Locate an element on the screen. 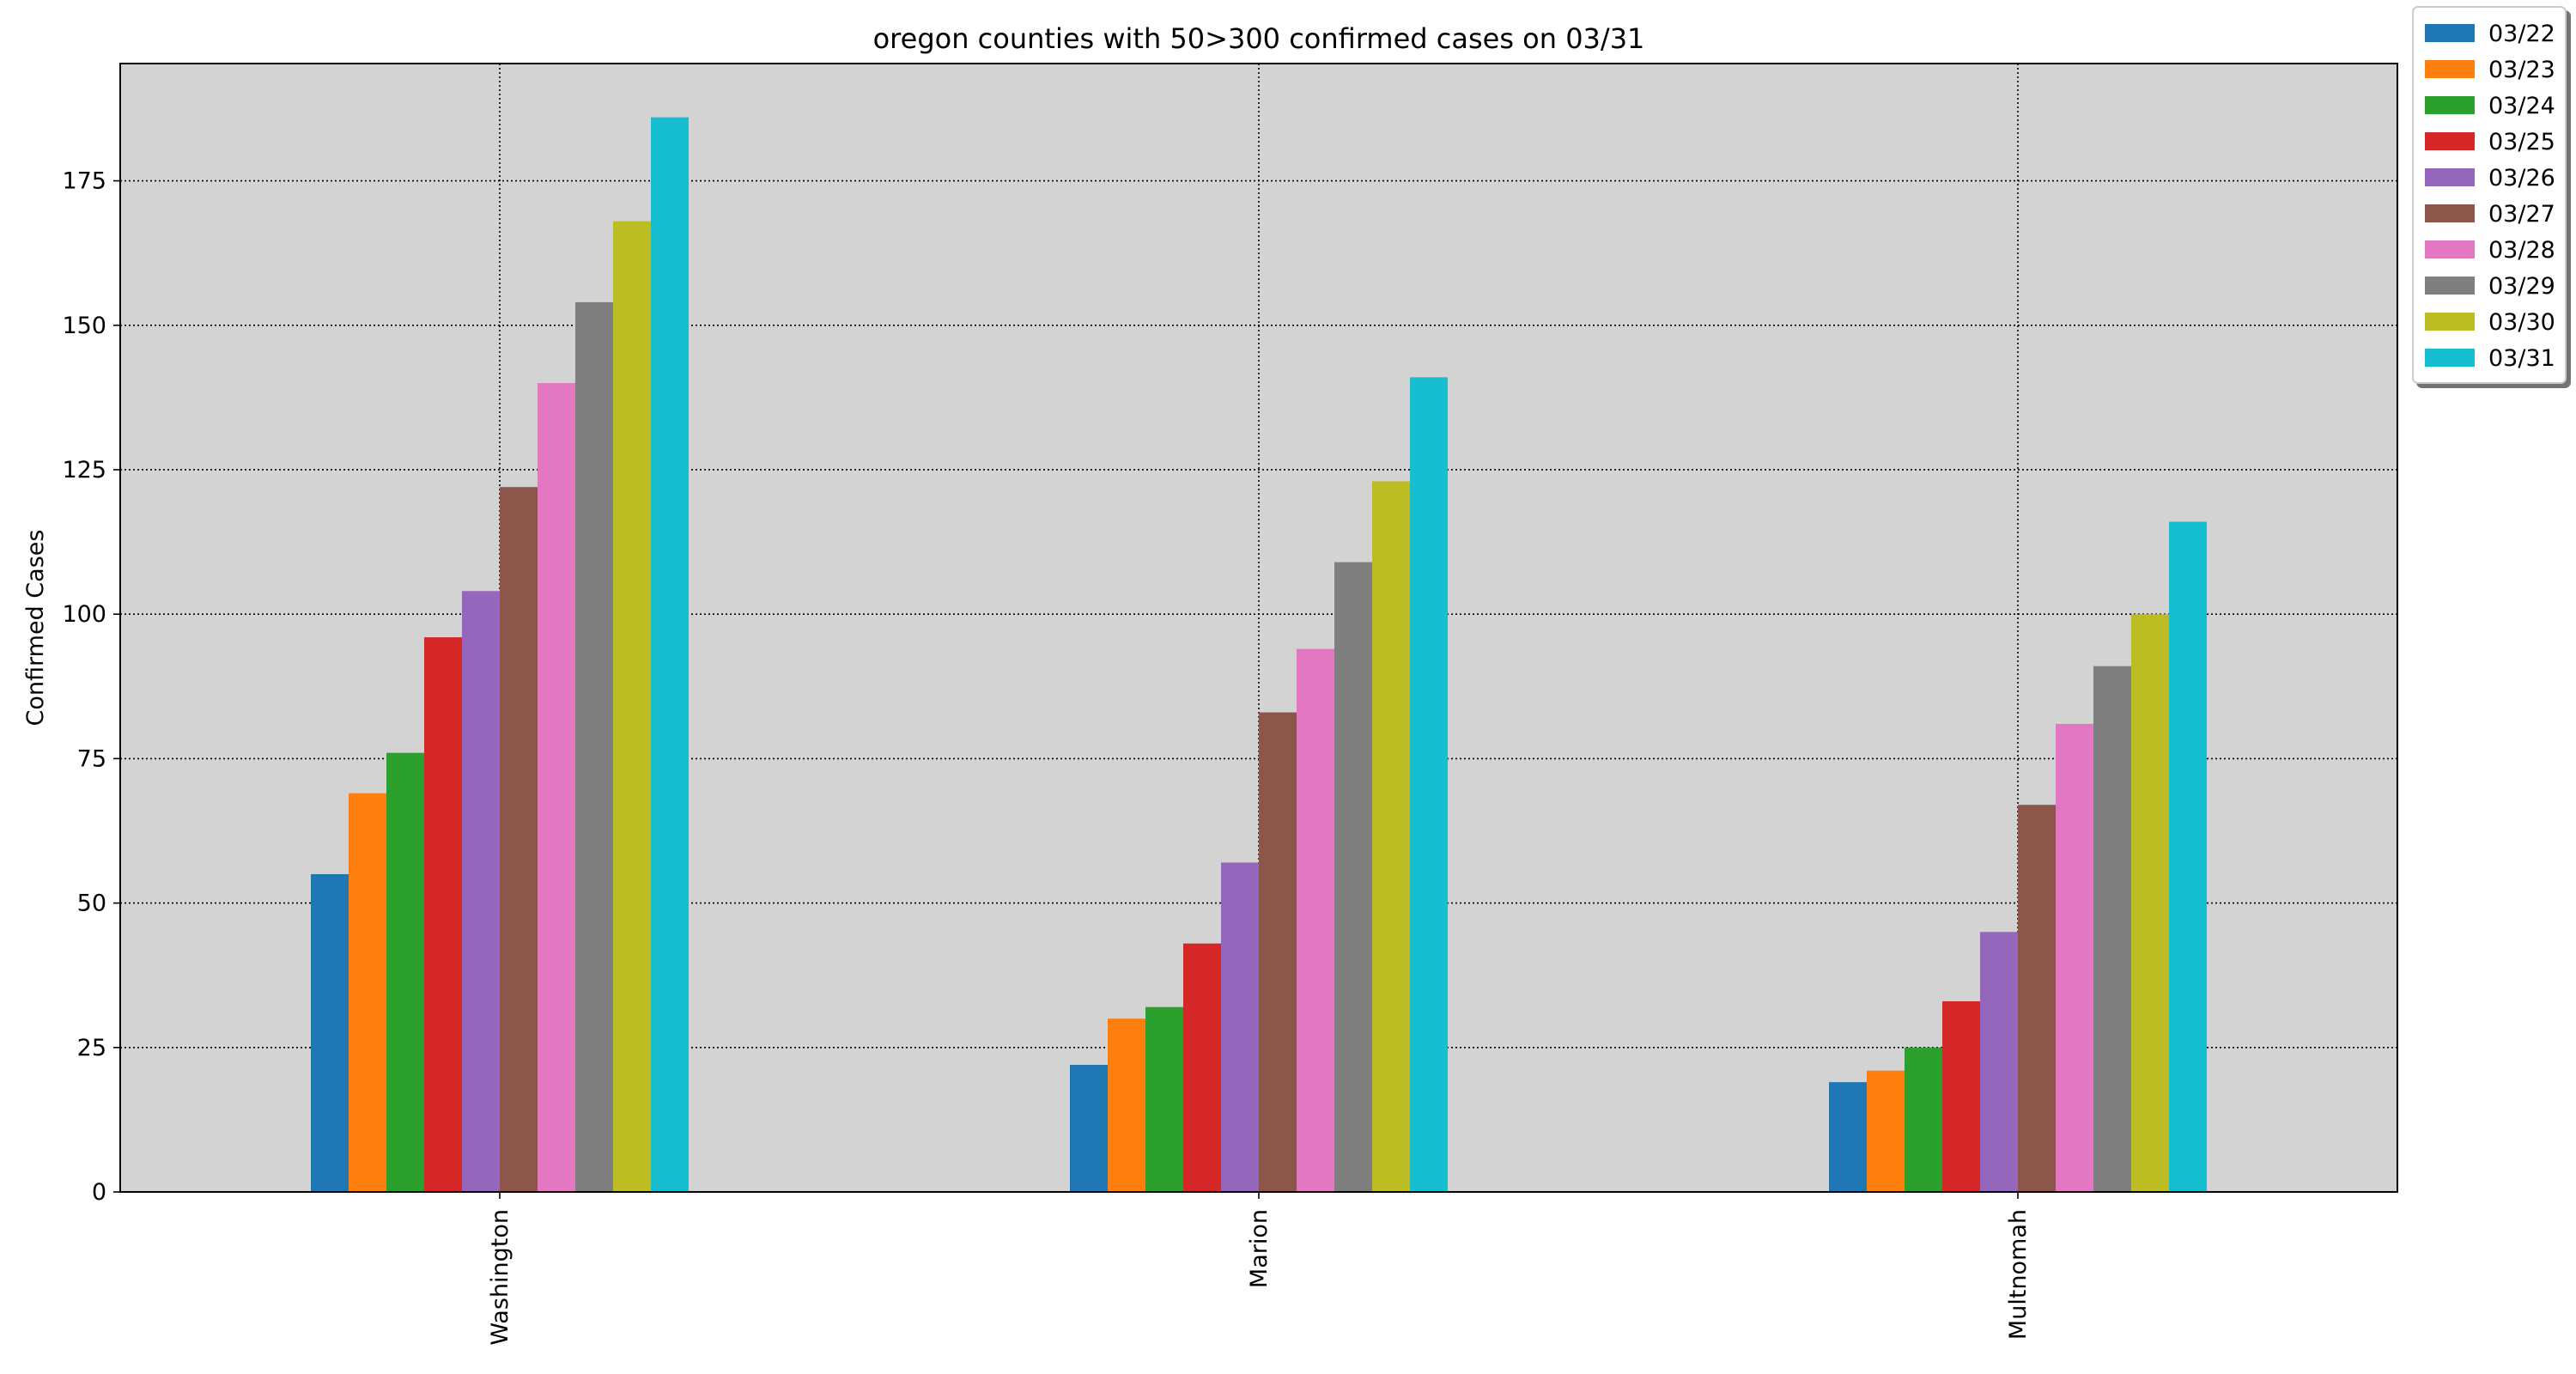  x-tick-label: Multnomah is located at coordinates (2019, 1274).